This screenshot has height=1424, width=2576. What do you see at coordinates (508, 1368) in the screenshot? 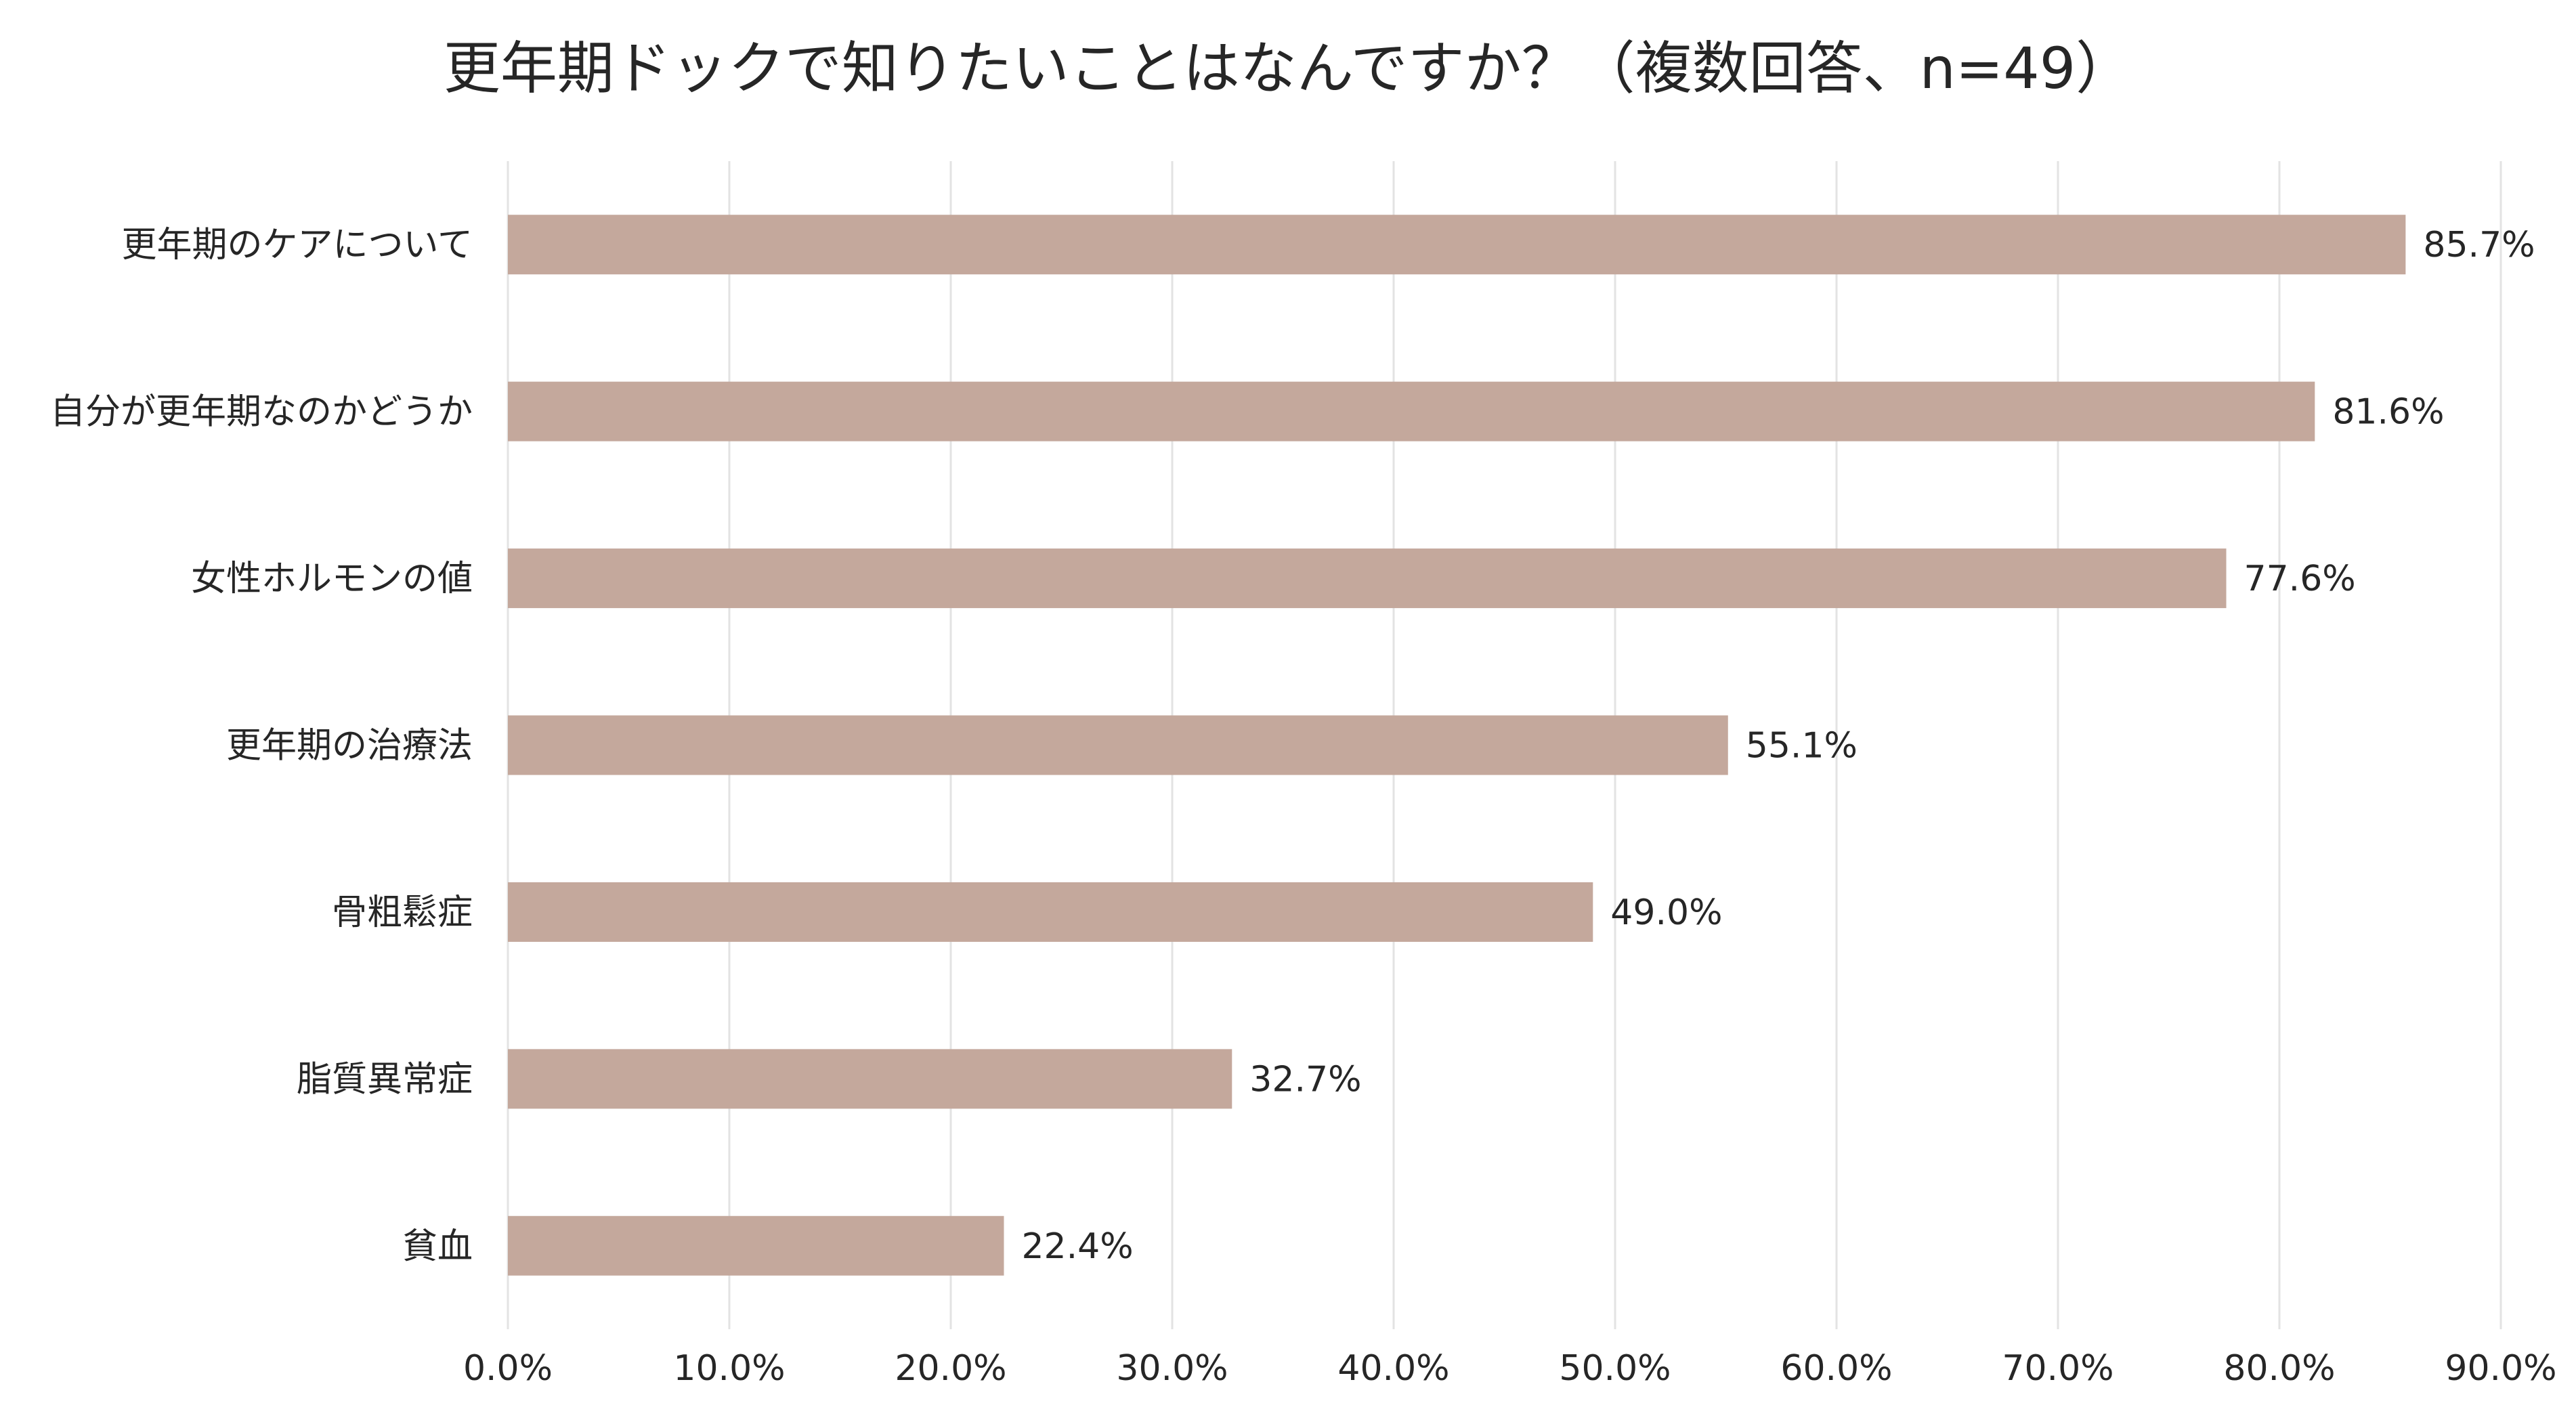
I see `x-tick-label: 0.0%` at bounding box center [508, 1368].